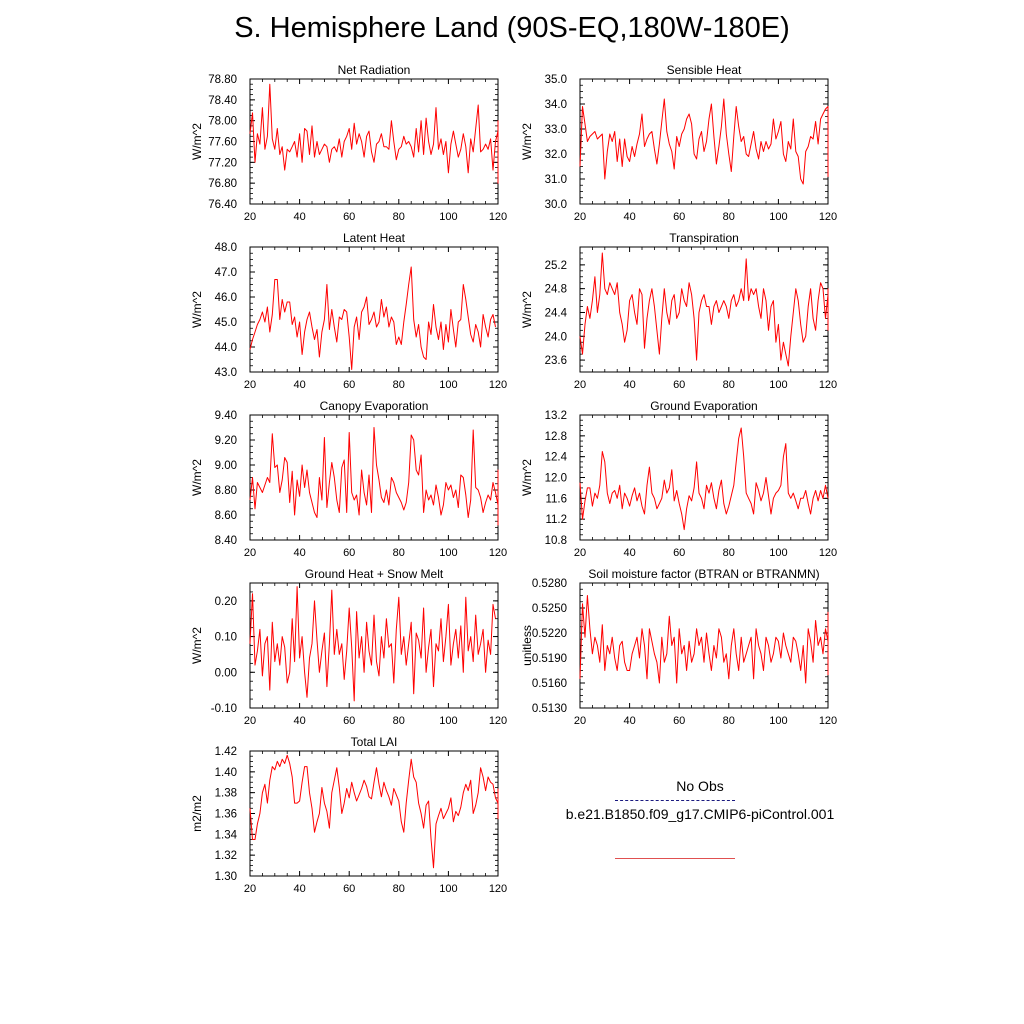 This screenshot has height=1024, width=1024. What do you see at coordinates (226, 491) in the screenshot?
I see `y-tick-label: 8.80` at bounding box center [226, 491].